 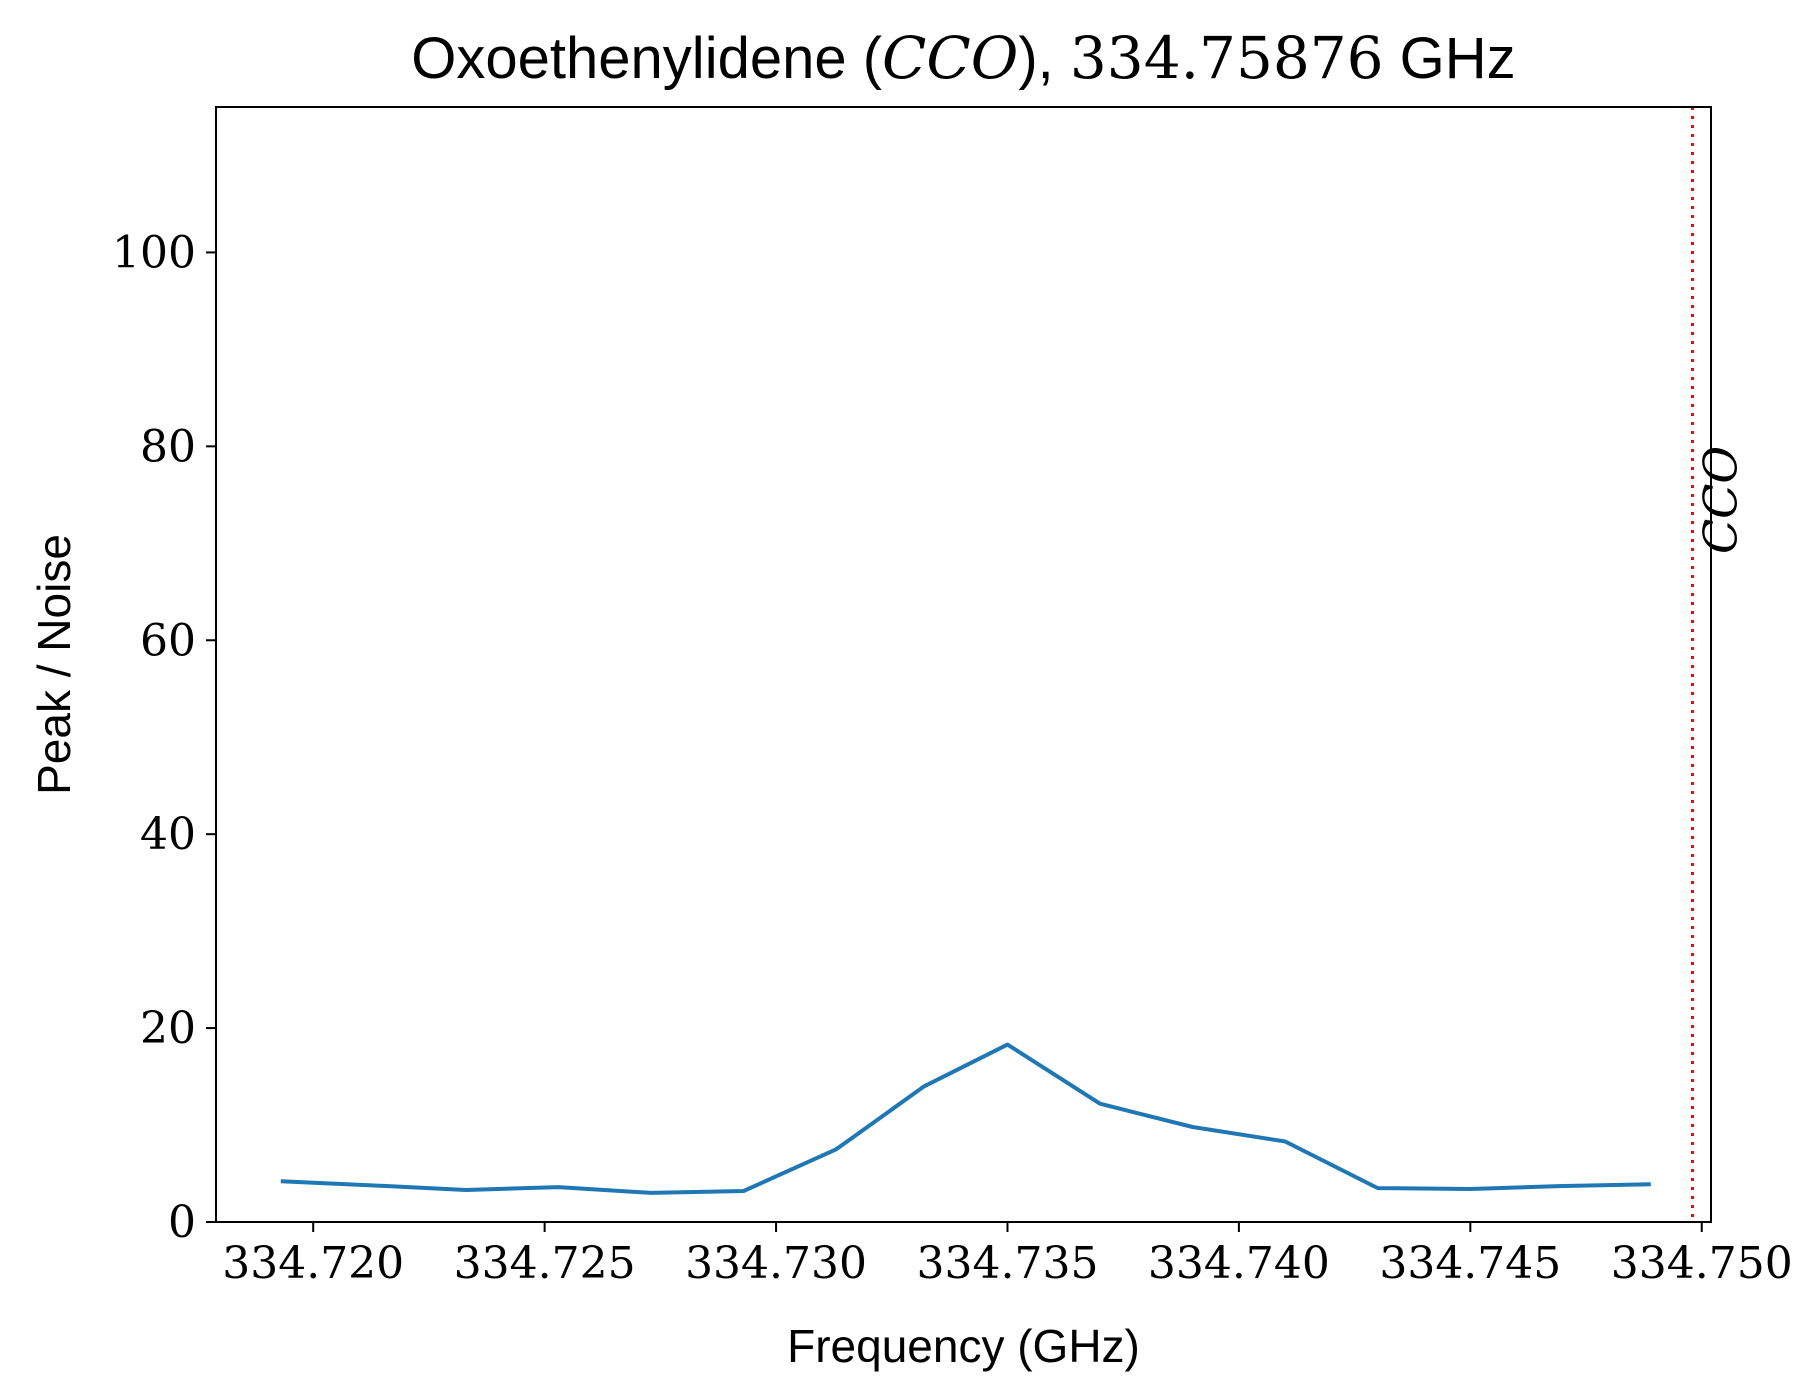 I want to click on y-axis-ticks: 0 20 40 60 80 100, so click(x=164, y=737).